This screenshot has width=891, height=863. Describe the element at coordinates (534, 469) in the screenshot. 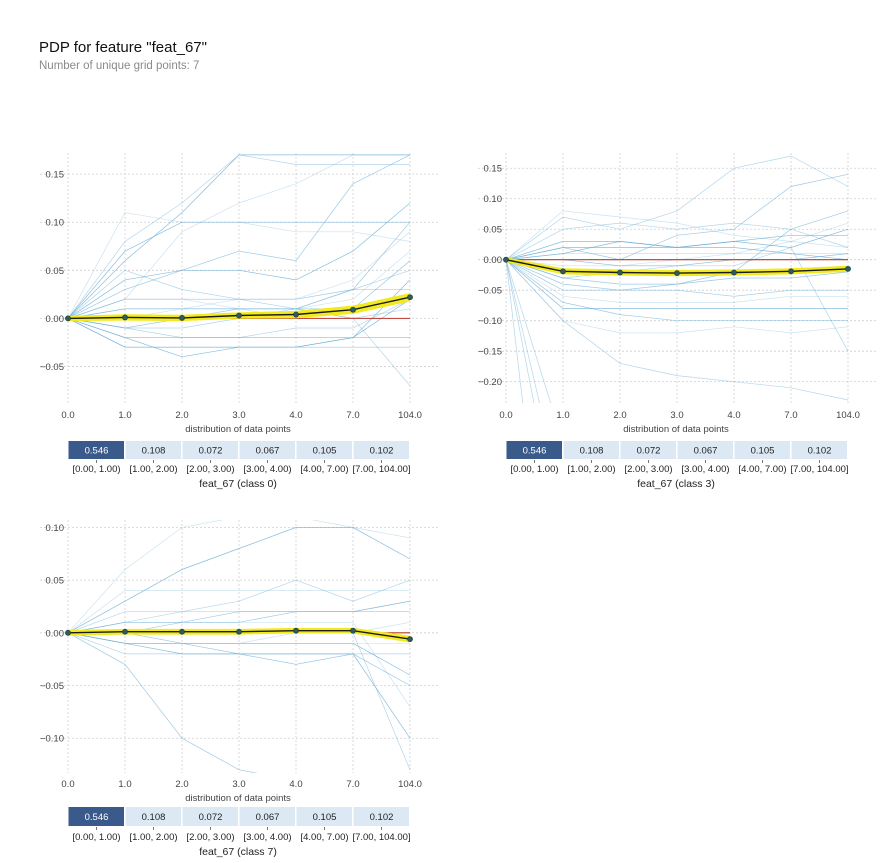

I see `bin-label: [0.00, 1.00)` at that location.